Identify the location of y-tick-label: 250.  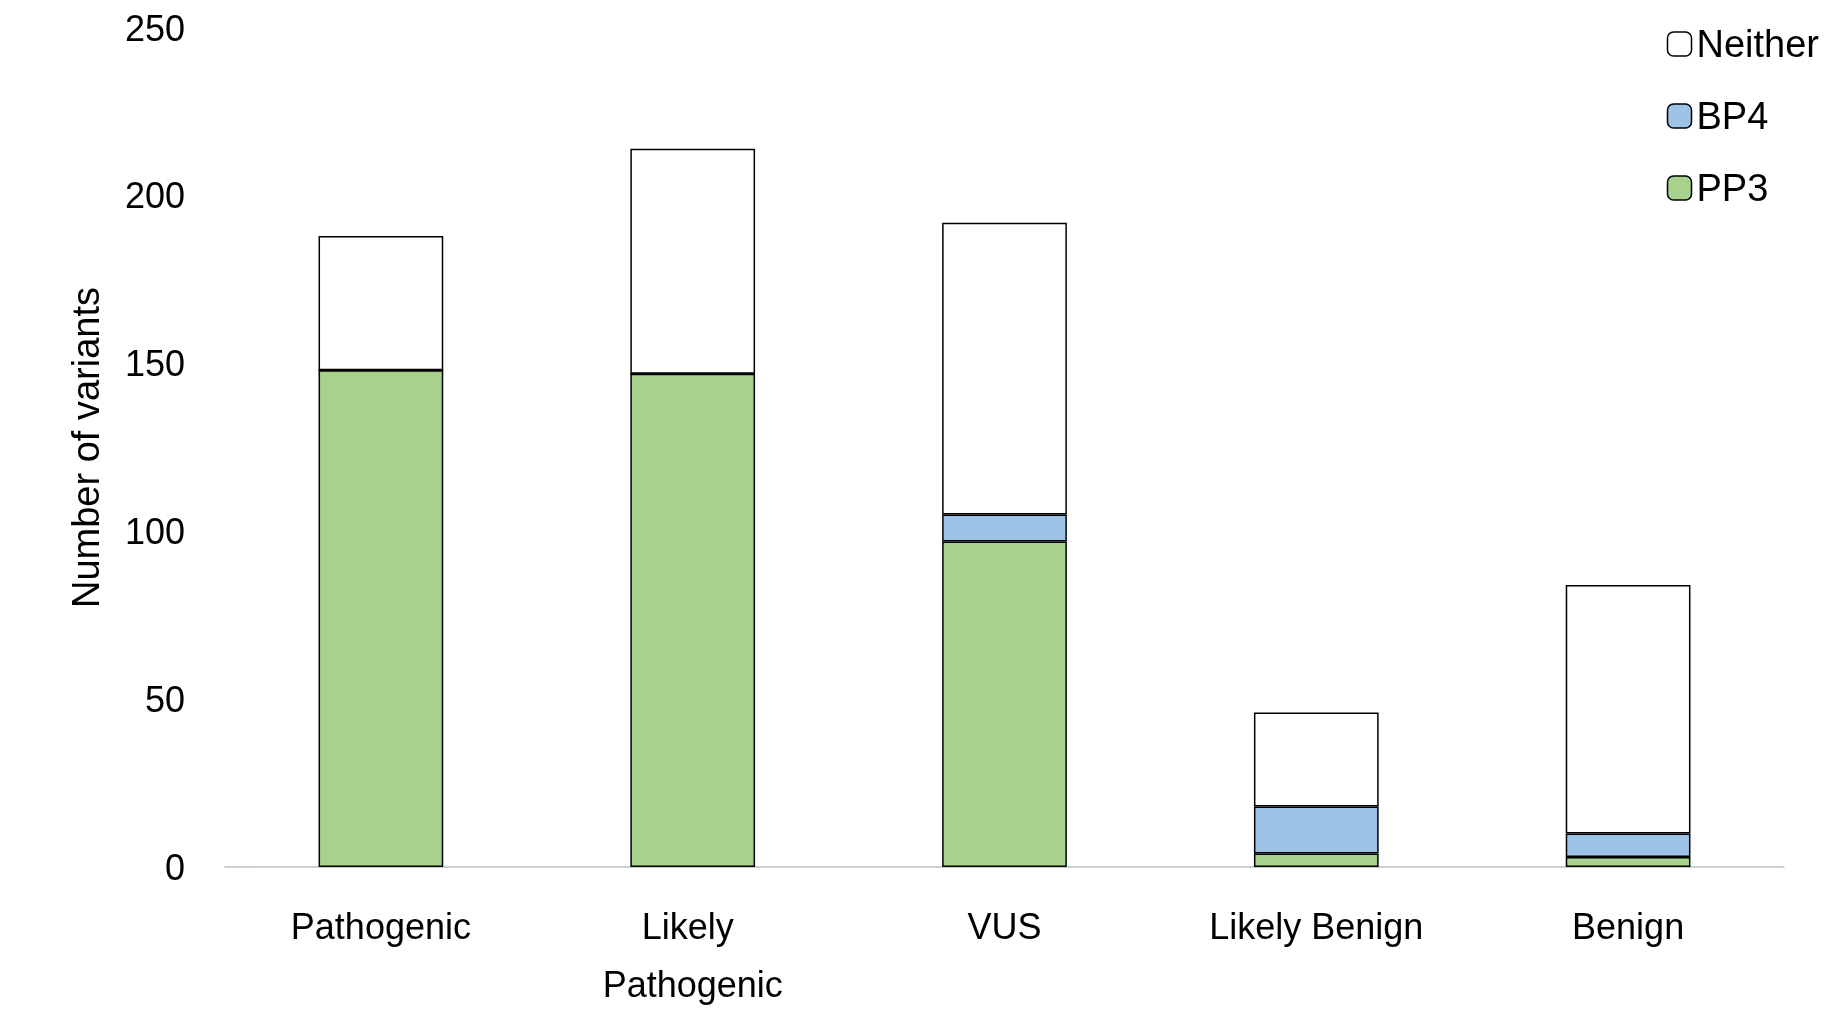
(154, 28).